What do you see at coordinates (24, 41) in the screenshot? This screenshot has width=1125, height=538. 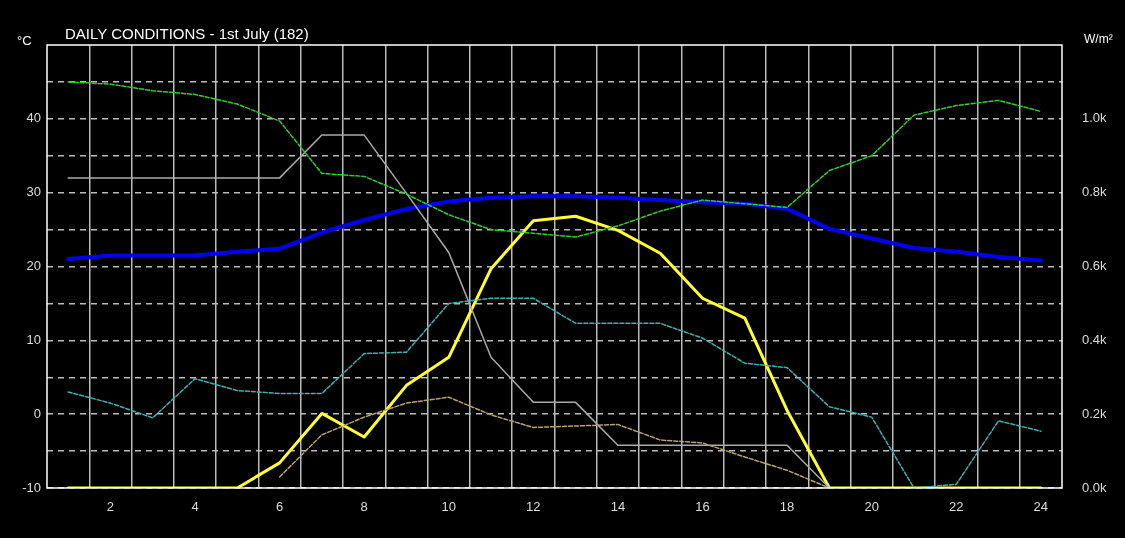 I see `y-axis-title: °C` at bounding box center [24, 41].